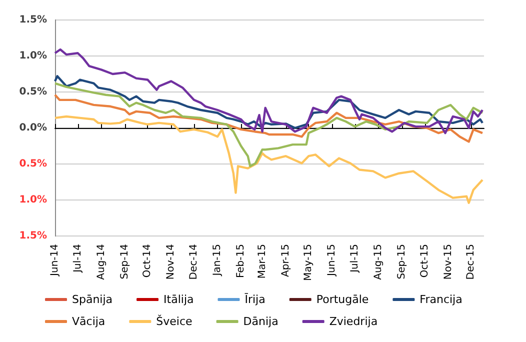  What do you see at coordinates (308, 262) in the screenshot?
I see `x-tick-label: May-15` at bounding box center [308, 262].